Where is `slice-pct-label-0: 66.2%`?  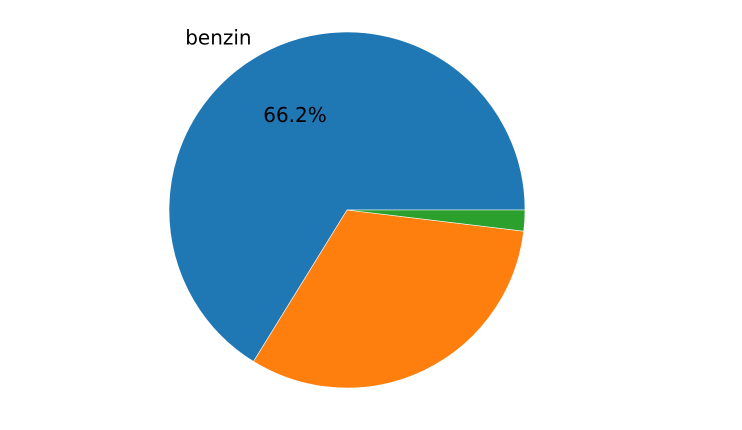
slice-pct-label-0: 66.2% is located at coordinates (295, 115).